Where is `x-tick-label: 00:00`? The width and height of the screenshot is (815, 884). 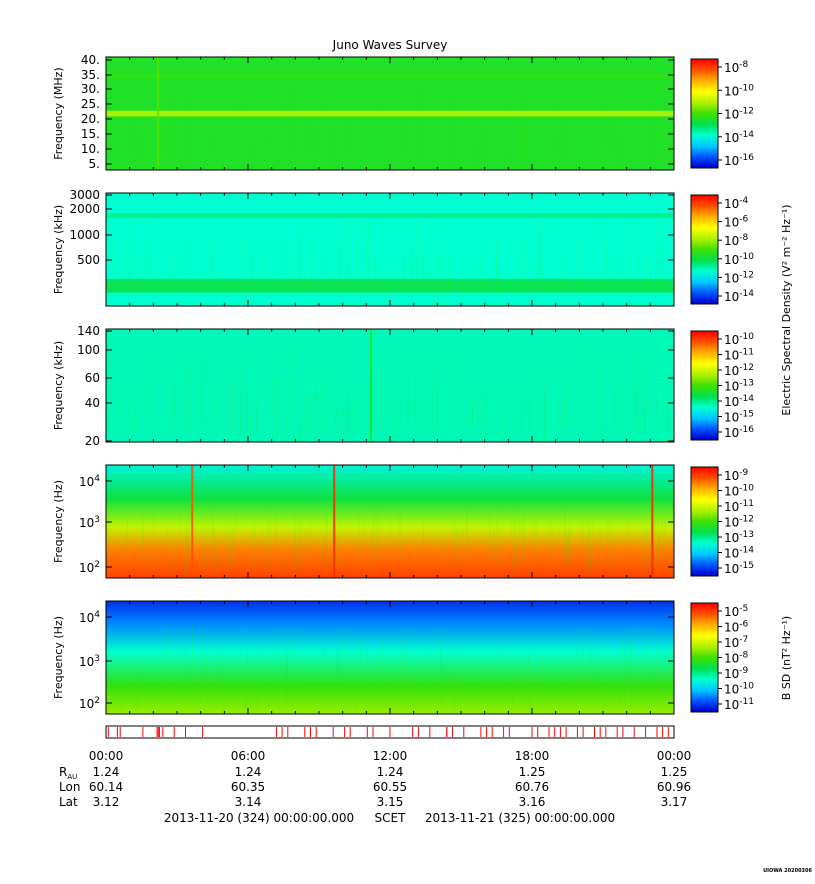 x-tick-label: 00:00 is located at coordinates (674, 756).